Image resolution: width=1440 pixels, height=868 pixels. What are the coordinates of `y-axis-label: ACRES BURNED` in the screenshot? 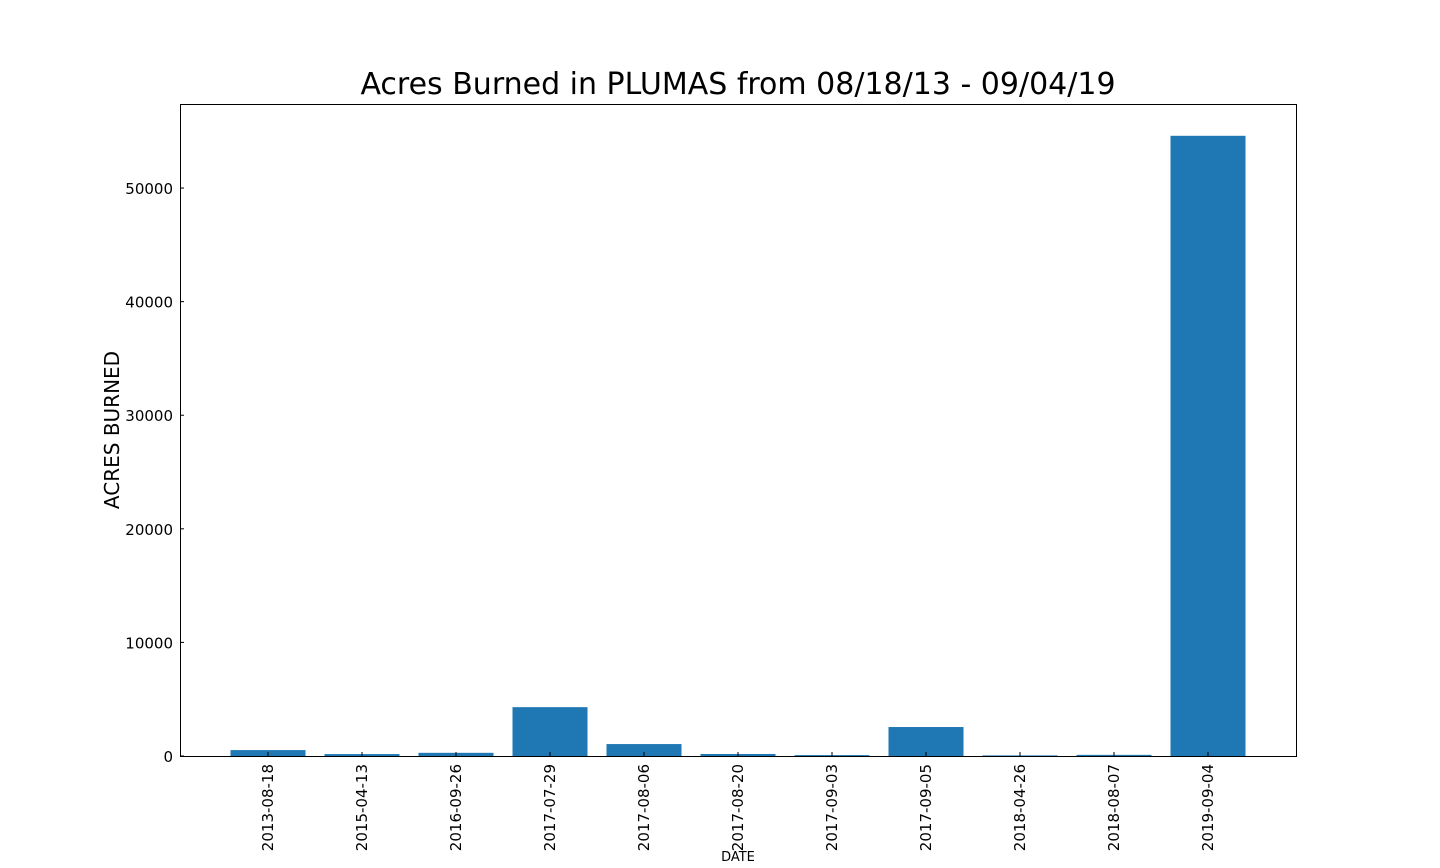 It's located at (112, 430).